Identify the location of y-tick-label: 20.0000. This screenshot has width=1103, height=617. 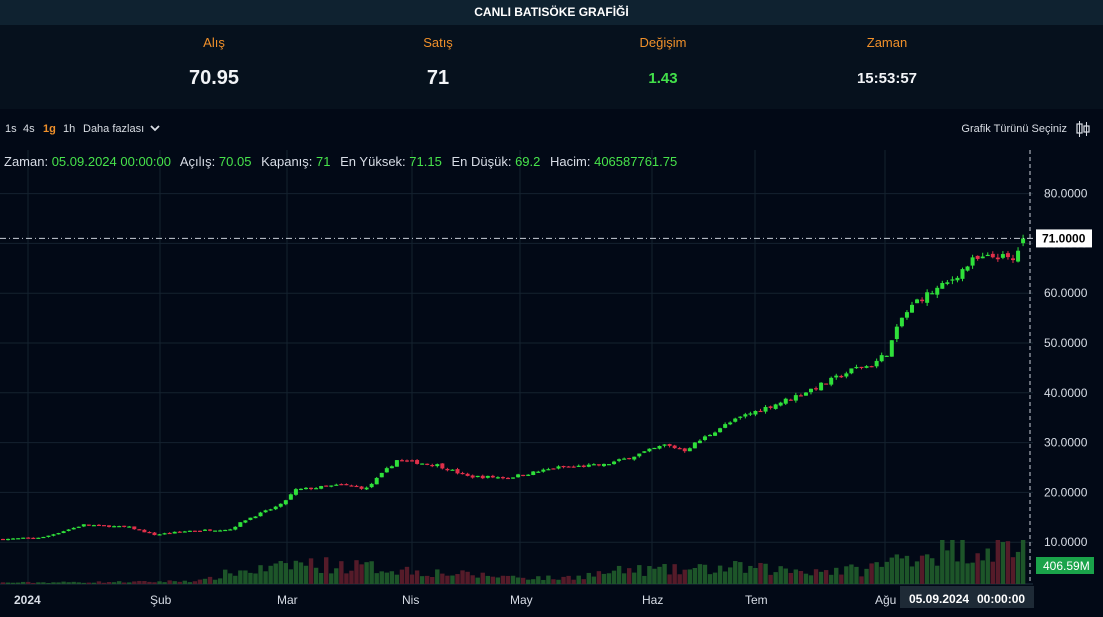
(1066, 492).